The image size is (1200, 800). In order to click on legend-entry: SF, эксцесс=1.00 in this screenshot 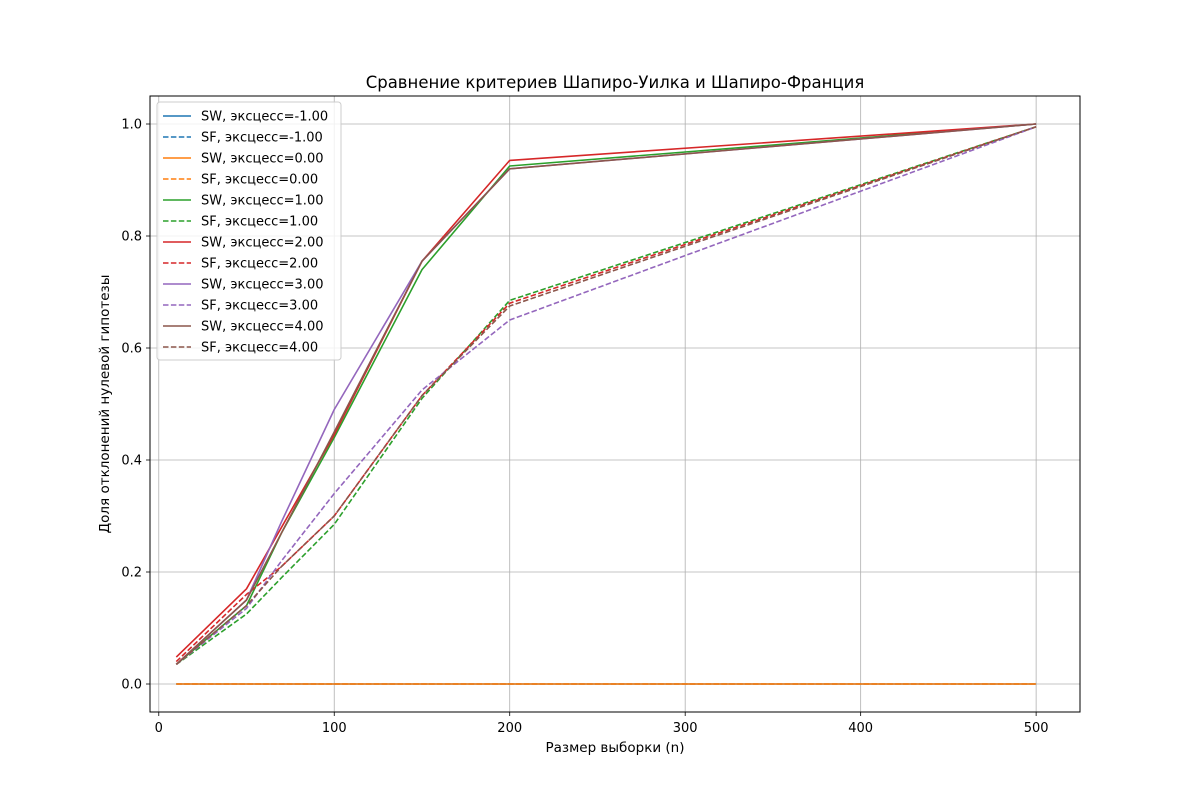, I will do `click(259, 222)`.